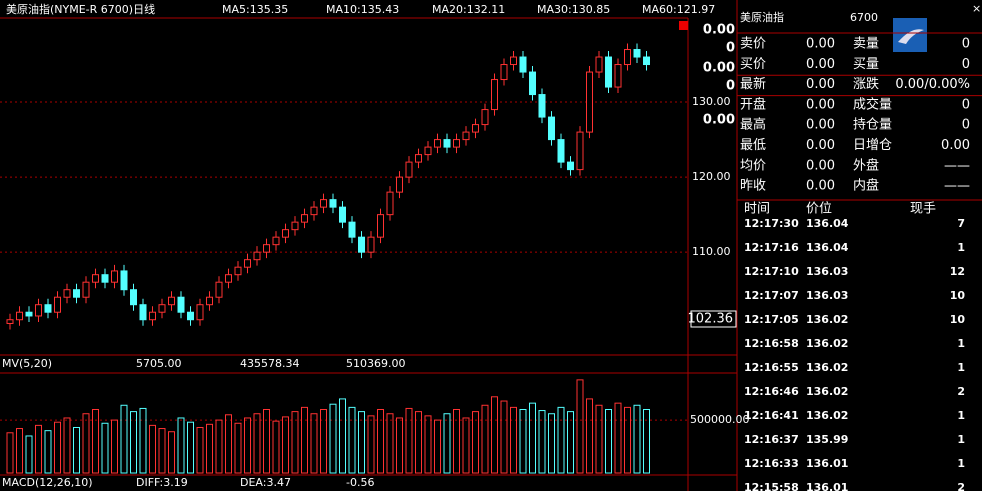 The image size is (982, 491). I want to click on icon-glyph, so click(911, 36).